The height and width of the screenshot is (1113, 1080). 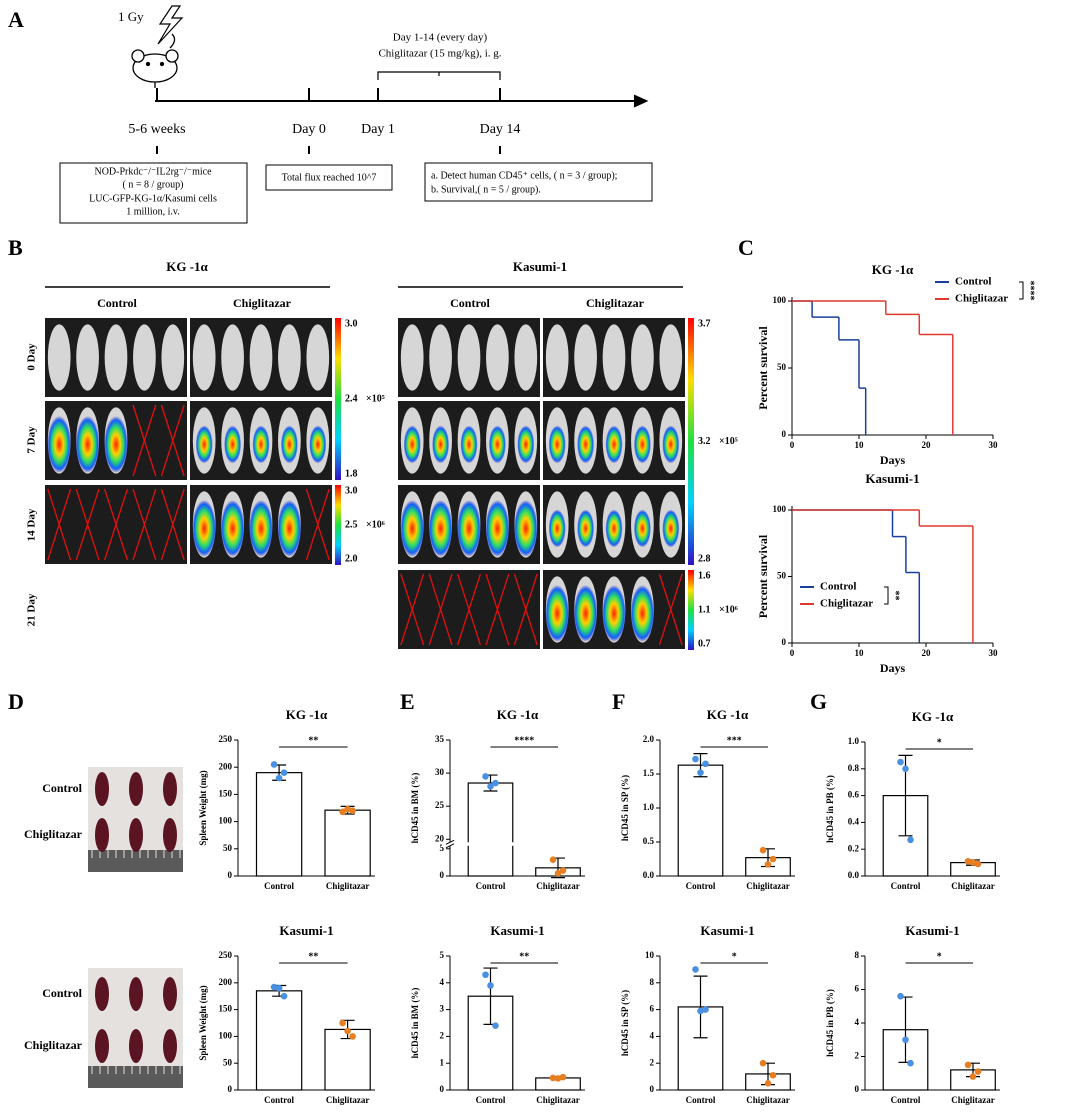 What do you see at coordinates (704, 575) in the screenshot?
I see `colorbar-label: 1.6` at bounding box center [704, 575].